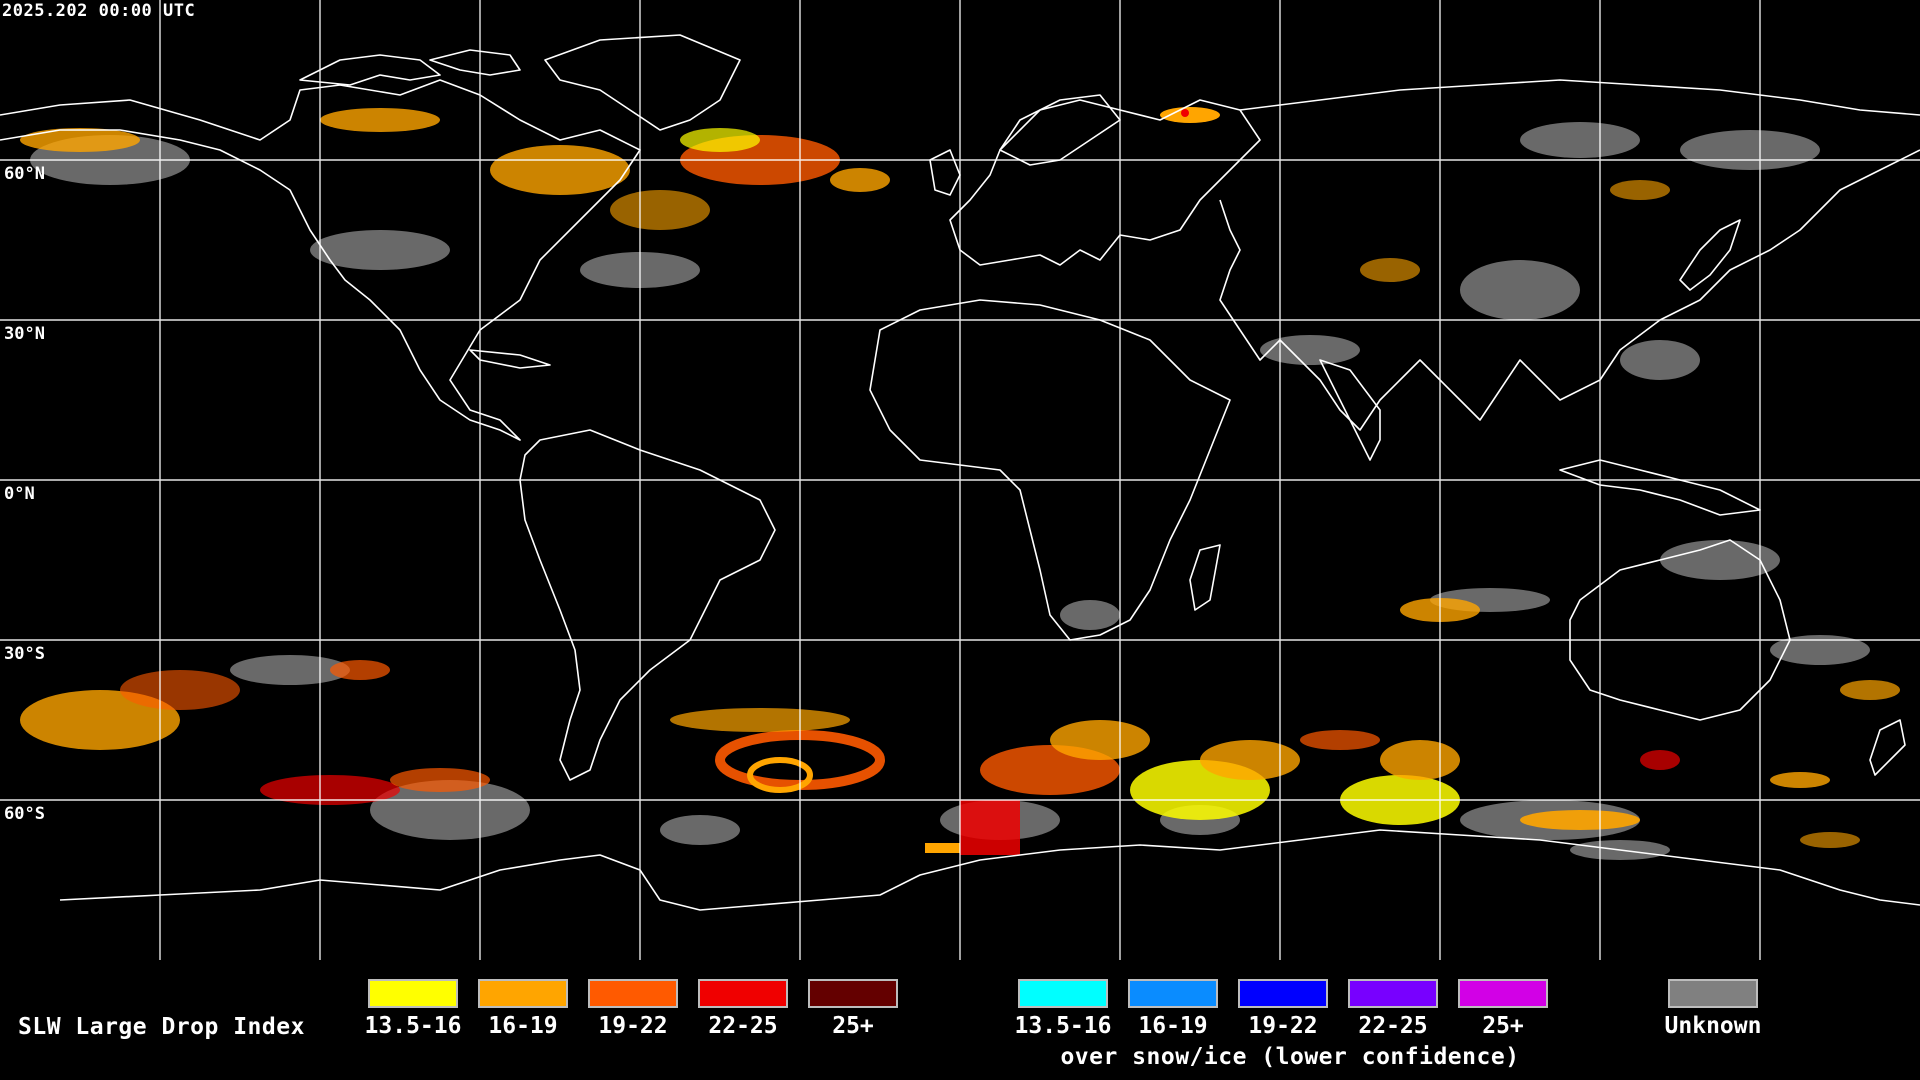 Image resolution: width=1920 pixels, height=1080 pixels. Describe the element at coordinates (1173, 1026) in the screenshot. I see `legend-label-snow-16-19: 16-19` at that location.